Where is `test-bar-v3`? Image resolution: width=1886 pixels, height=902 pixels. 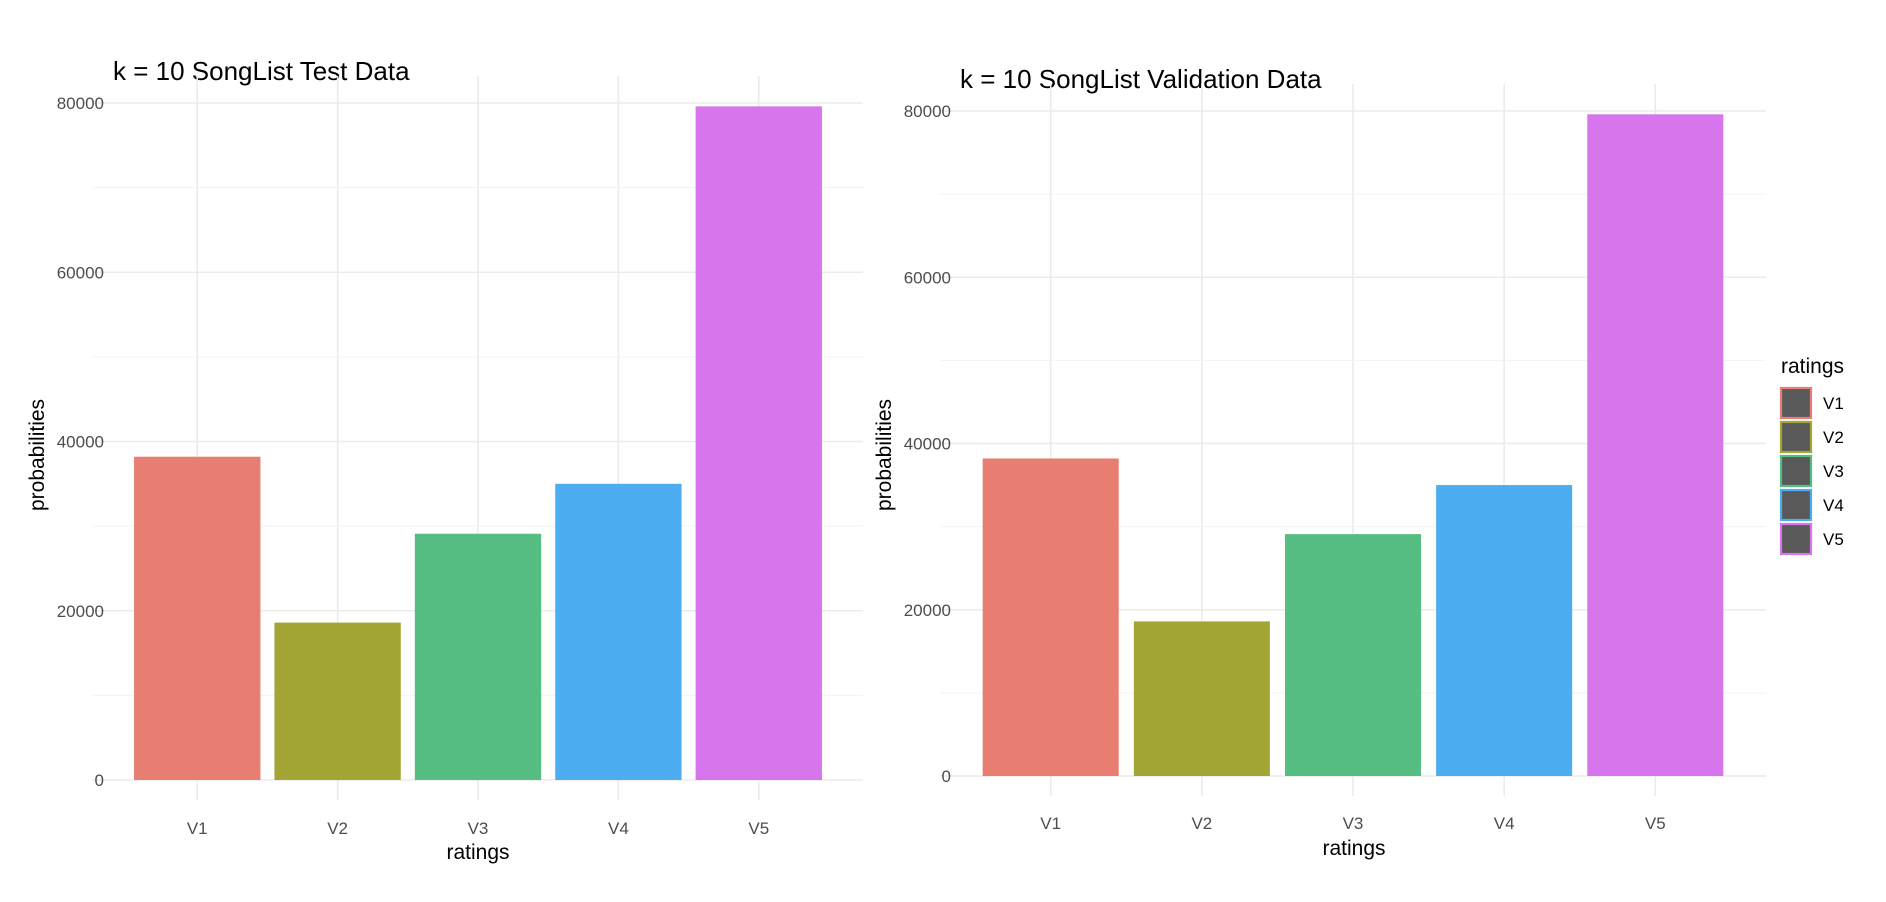
test-bar-v3 is located at coordinates (478, 656).